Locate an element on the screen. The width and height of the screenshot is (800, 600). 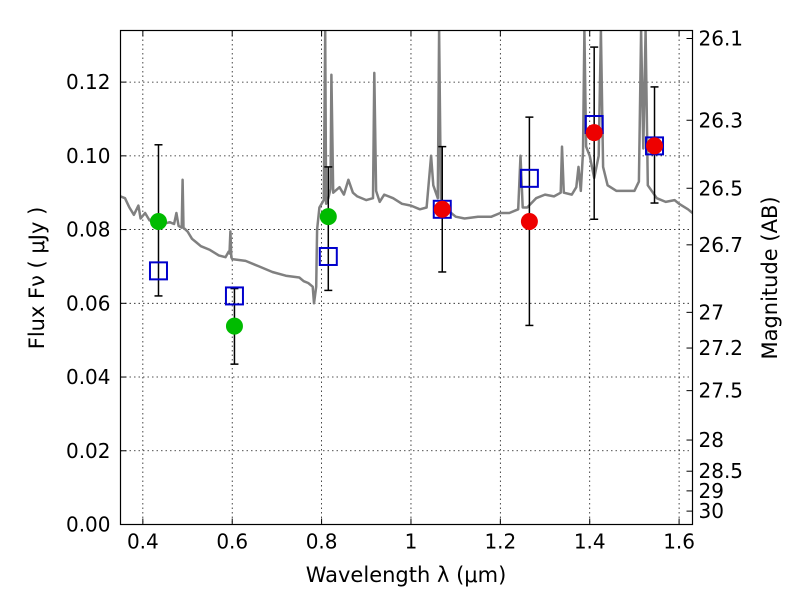
x-tick-label: 0.6 is located at coordinates (232, 542).